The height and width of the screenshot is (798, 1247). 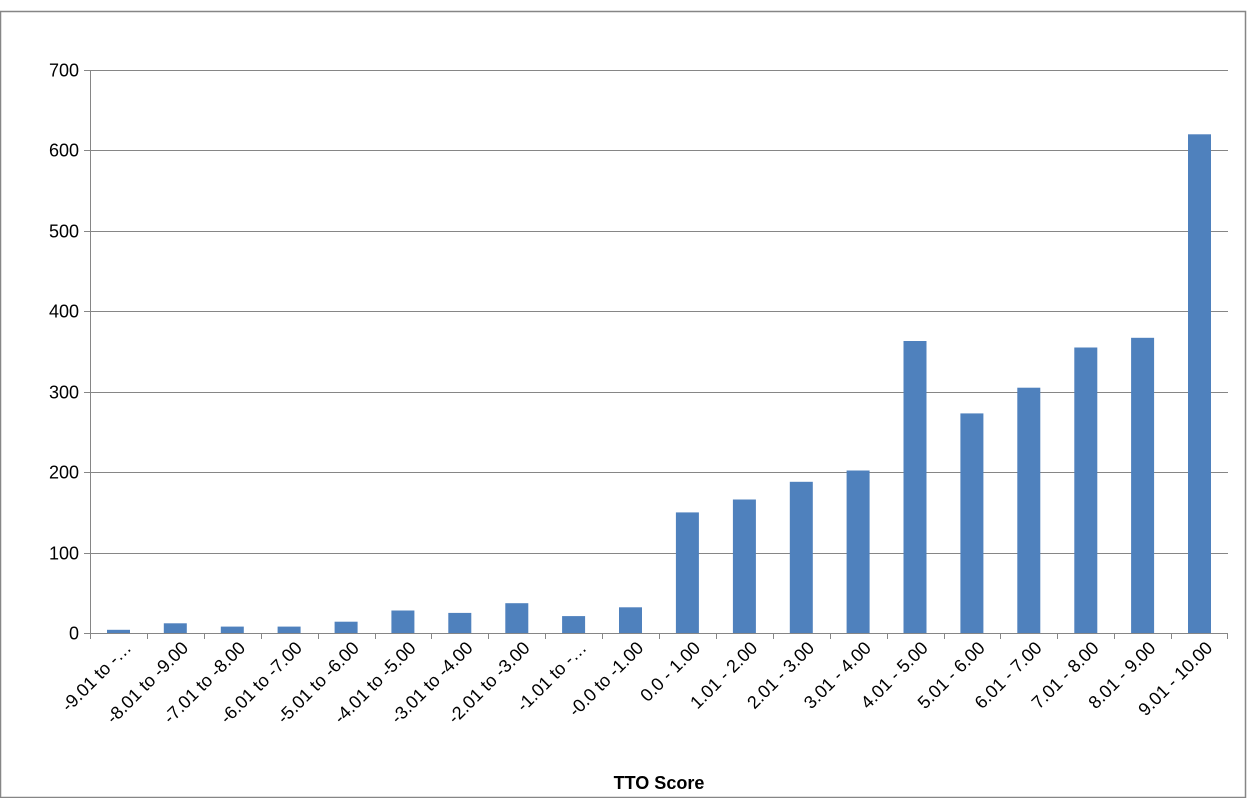 What do you see at coordinates (64, 312) in the screenshot?
I see `y-tick-label: 400` at bounding box center [64, 312].